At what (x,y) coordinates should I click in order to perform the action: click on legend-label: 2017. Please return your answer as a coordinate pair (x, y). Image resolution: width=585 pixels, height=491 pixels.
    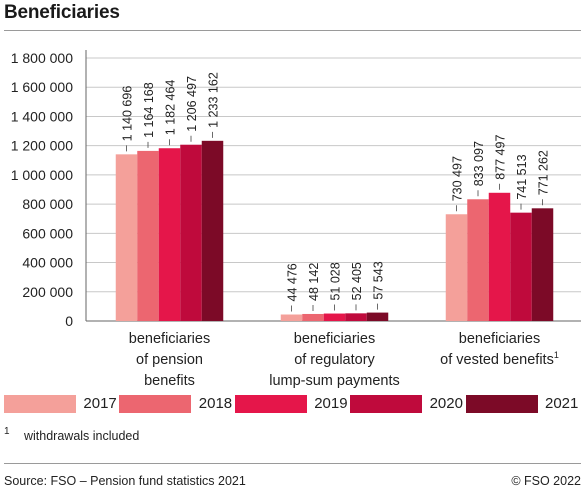
    Looking at the image, I should click on (100, 403).